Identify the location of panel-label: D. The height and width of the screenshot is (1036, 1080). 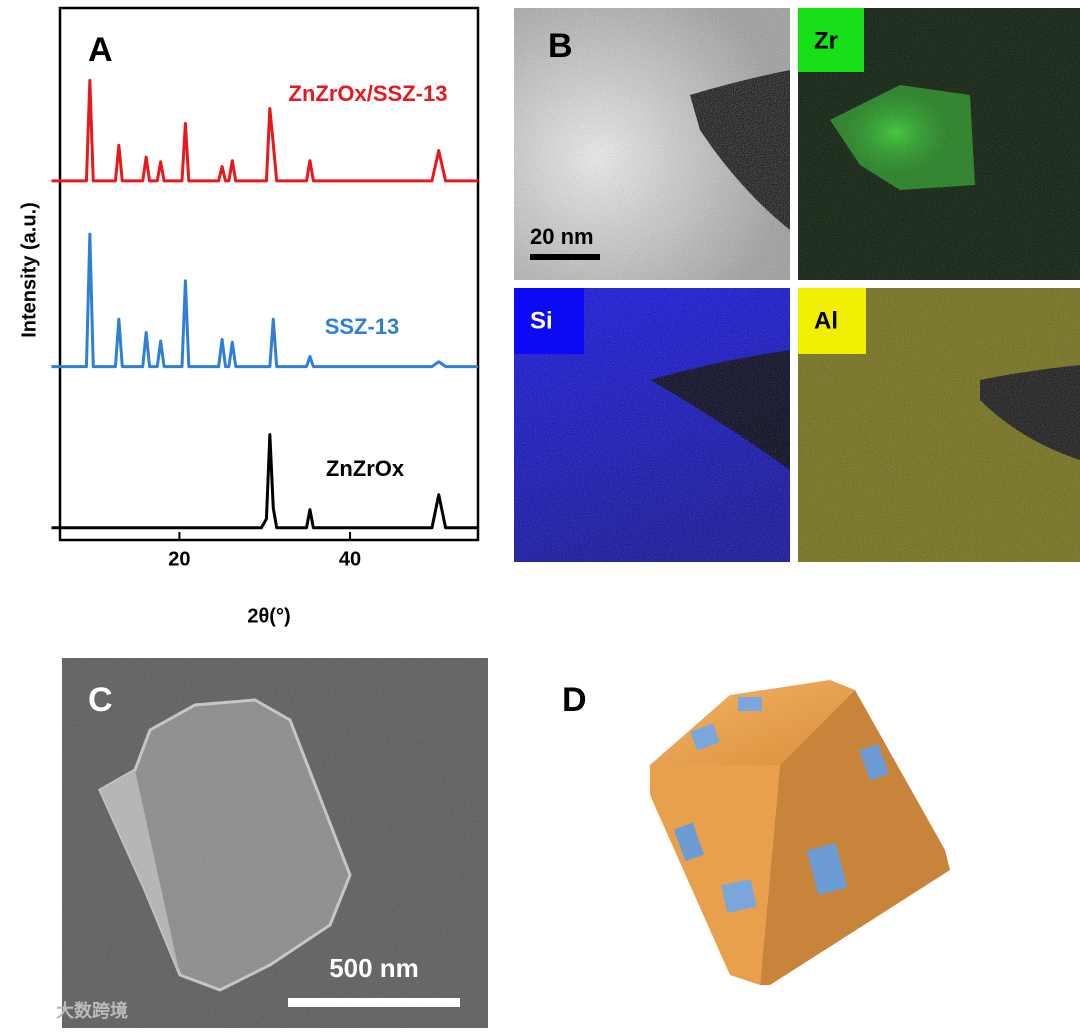
(574, 700).